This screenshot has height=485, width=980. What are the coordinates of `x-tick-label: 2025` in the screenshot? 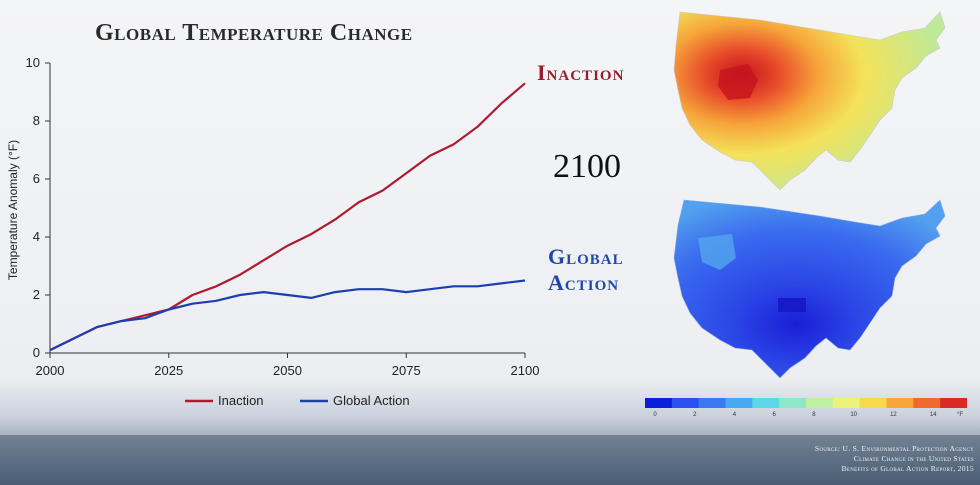 It's located at (168, 370).